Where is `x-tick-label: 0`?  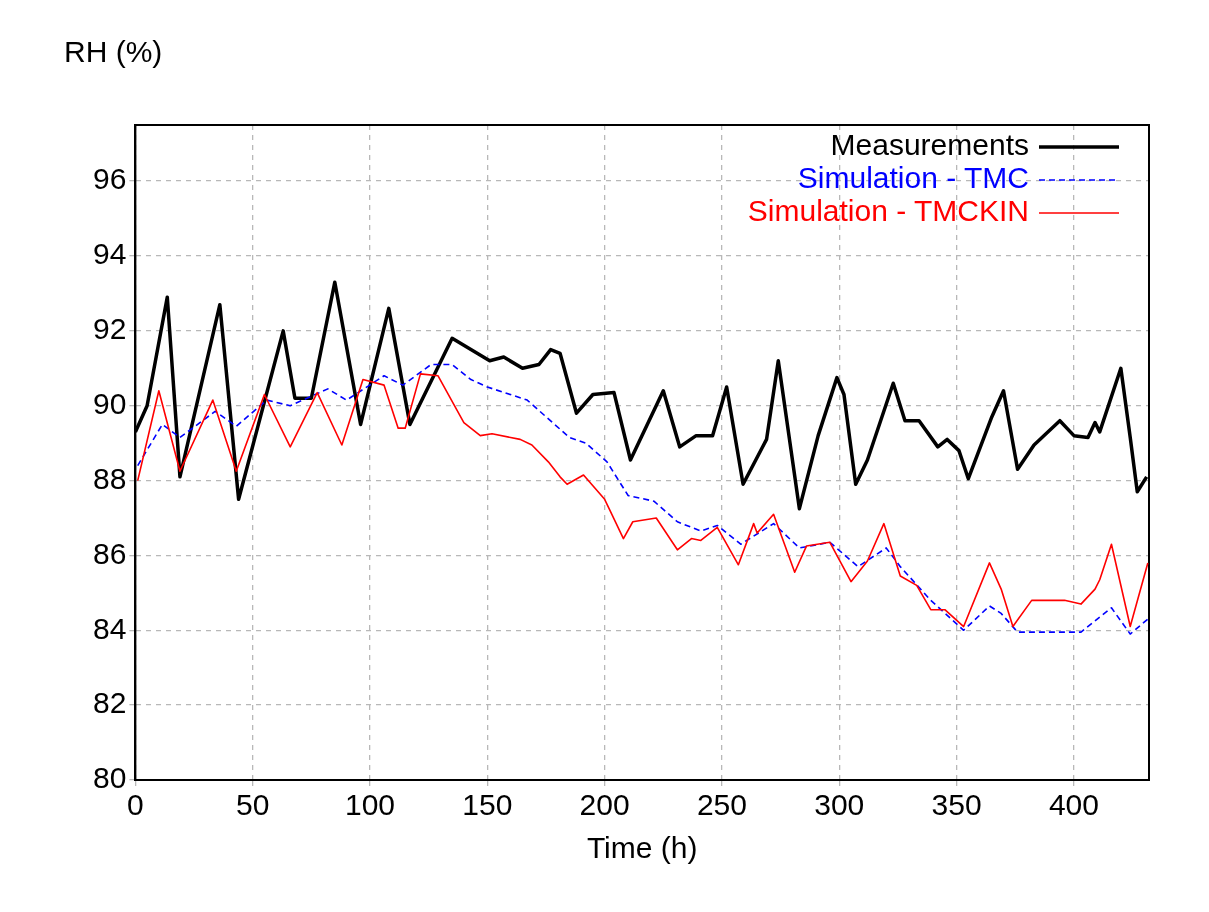 x-tick-label: 0 is located at coordinates (135, 805).